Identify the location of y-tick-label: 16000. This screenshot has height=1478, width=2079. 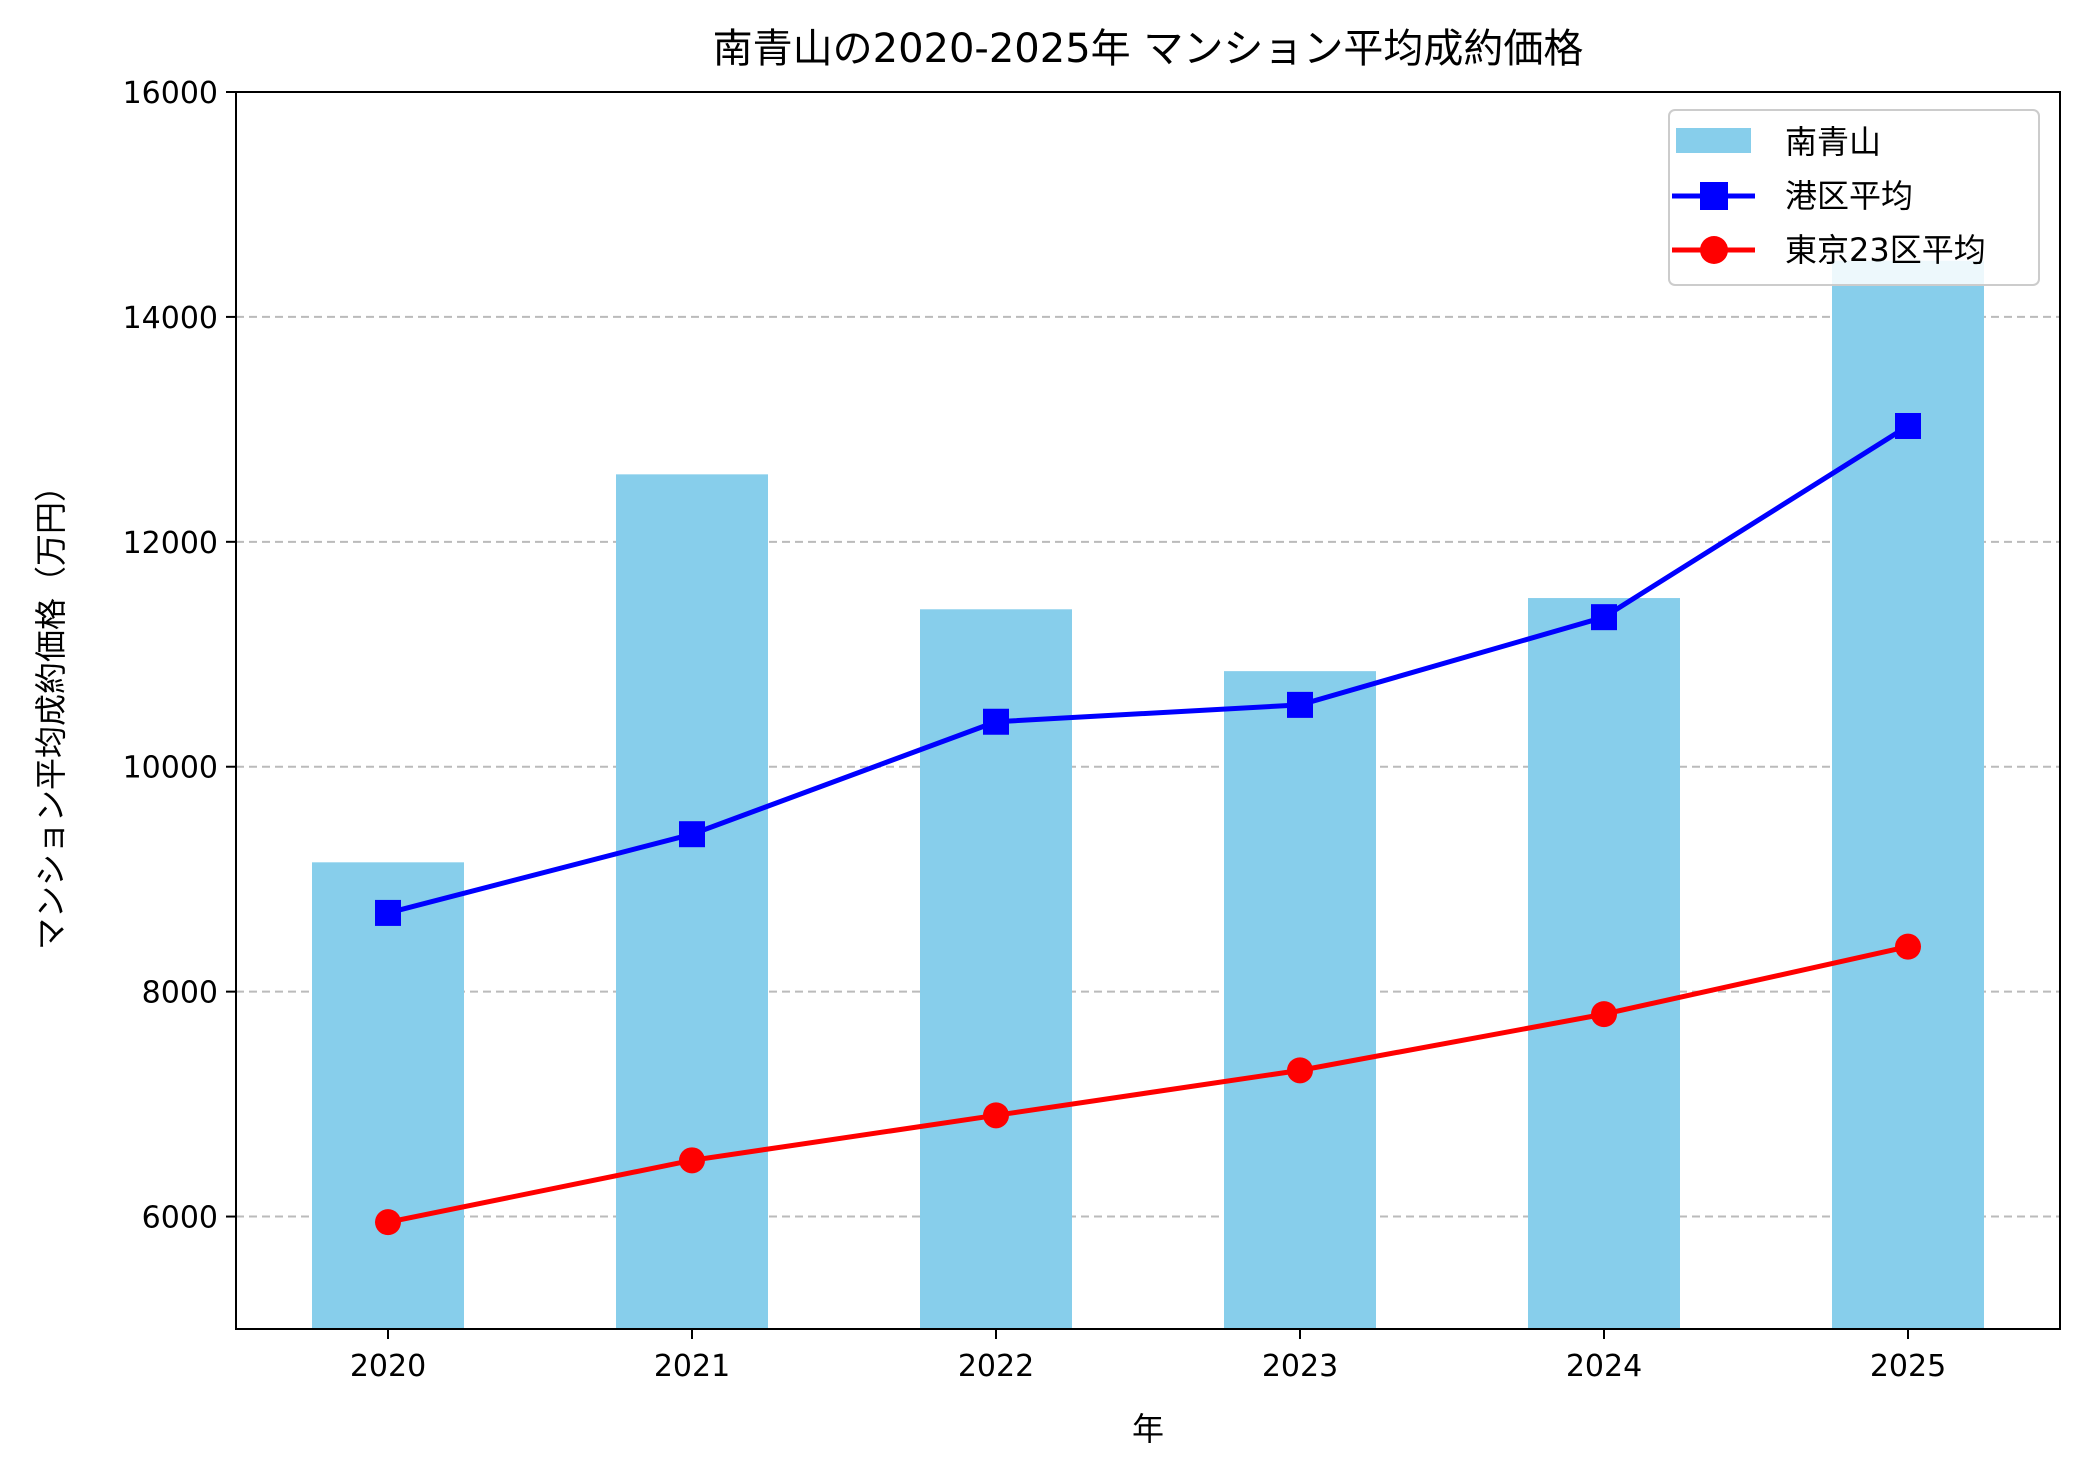
(170, 93).